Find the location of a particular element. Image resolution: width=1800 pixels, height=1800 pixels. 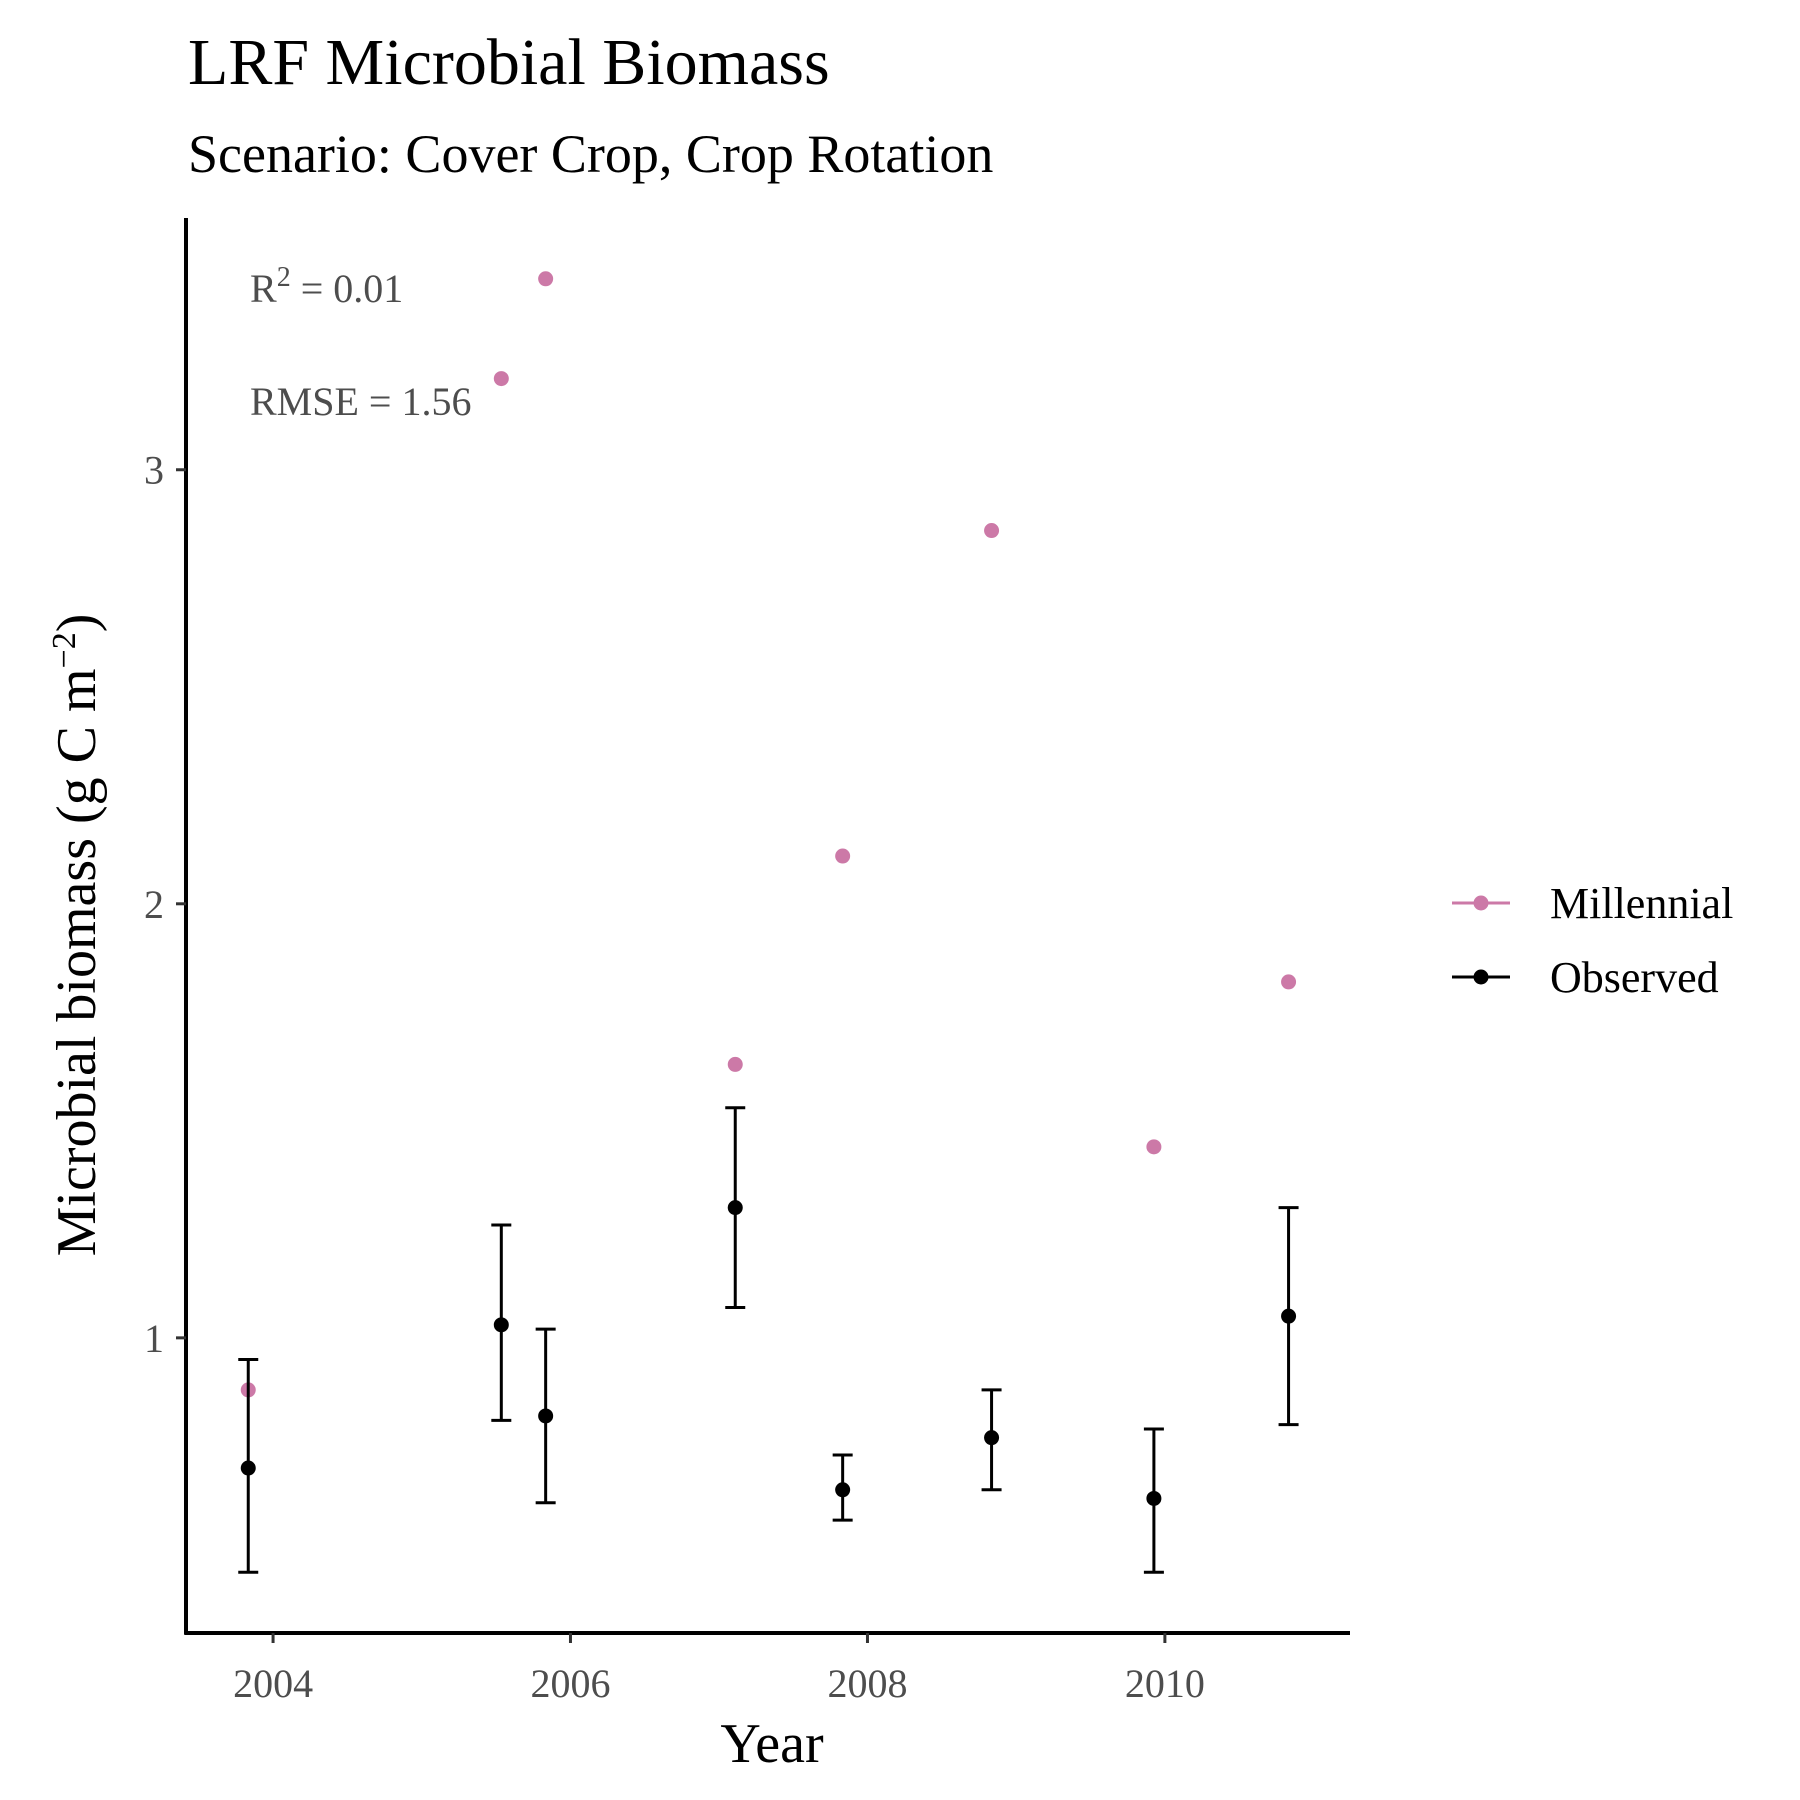

y-tick-label: 3 is located at coordinates (154, 470).